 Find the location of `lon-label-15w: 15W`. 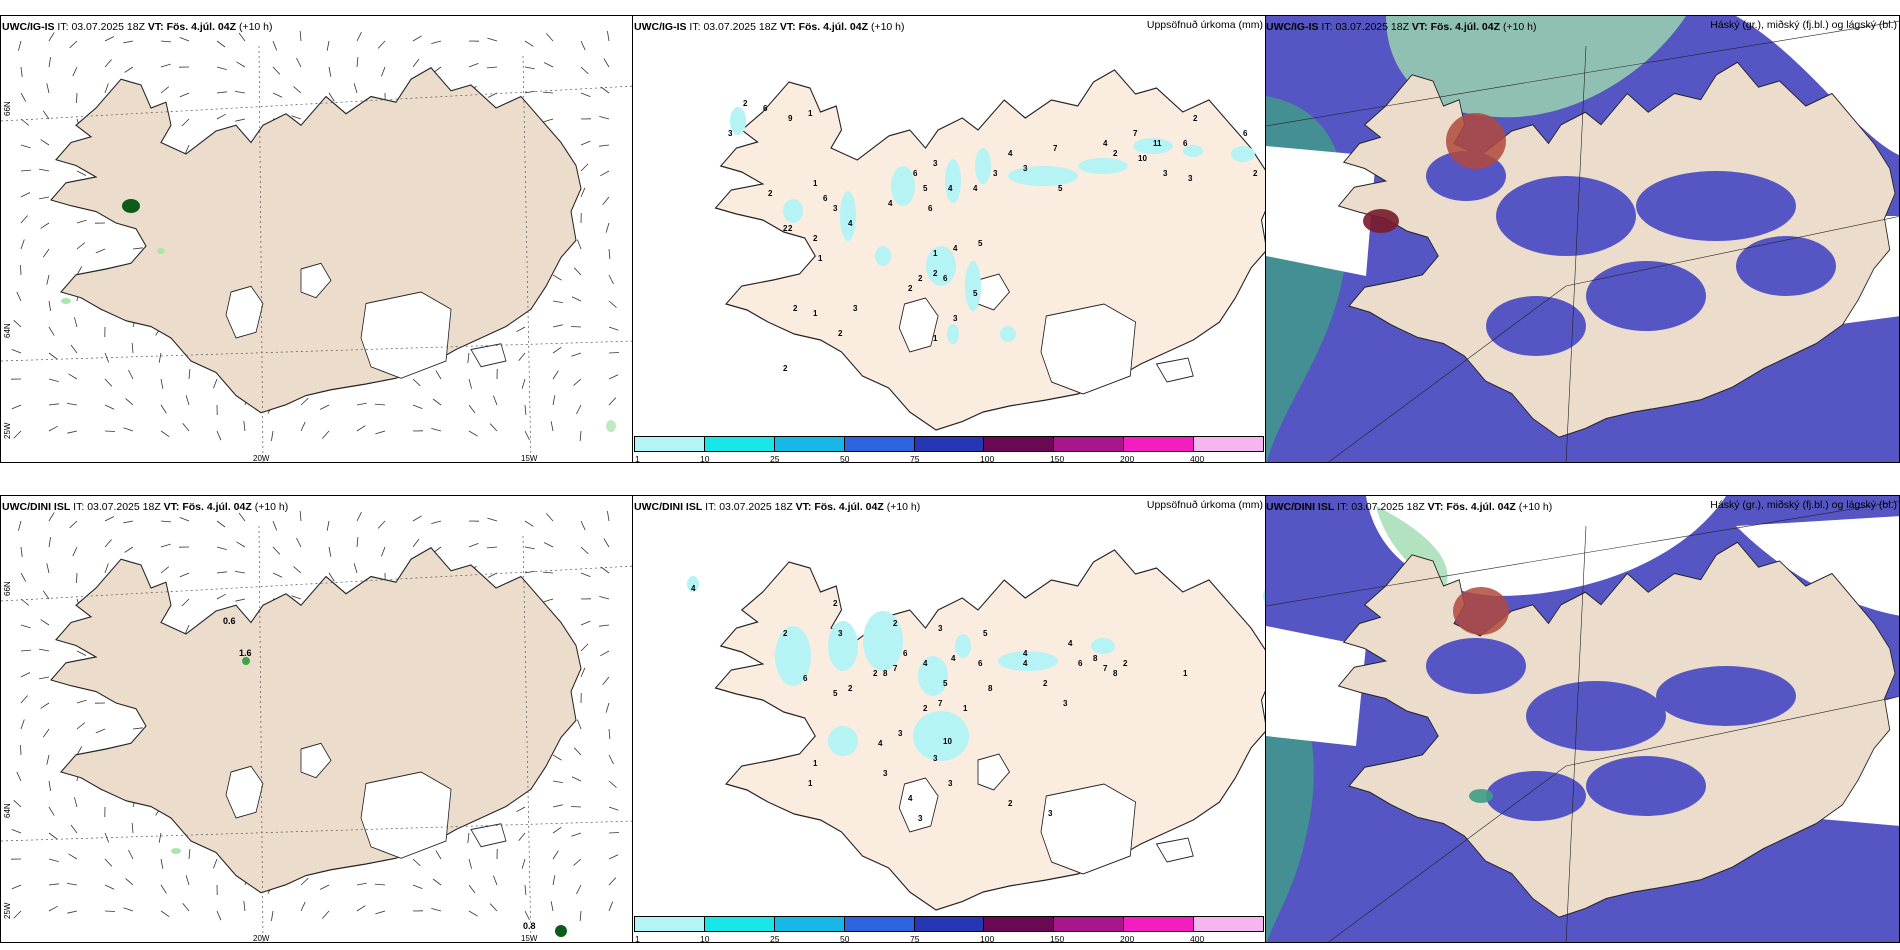

lon-label-15w: 15W is located at coordinates (529, 458).